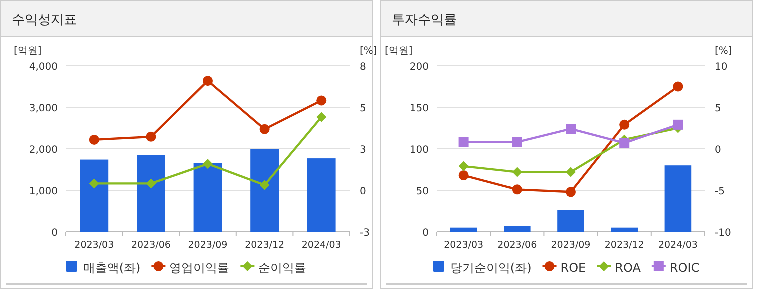 The height and width of the screenshot is (290, 760). What do you see at coordinates (685, 268) in the screenshot?
I see `legend-label: ROIC` at bounding box center [685, 268].